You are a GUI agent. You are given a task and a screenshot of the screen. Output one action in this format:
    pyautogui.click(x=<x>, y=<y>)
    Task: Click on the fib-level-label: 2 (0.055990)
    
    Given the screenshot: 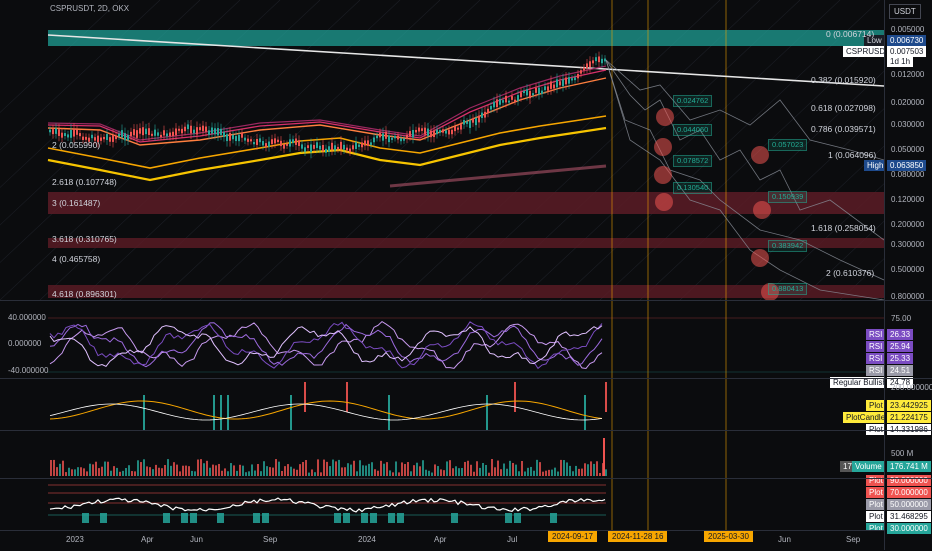 What is the action you would take?
    pyautogui.click(x=76, y=145)
    